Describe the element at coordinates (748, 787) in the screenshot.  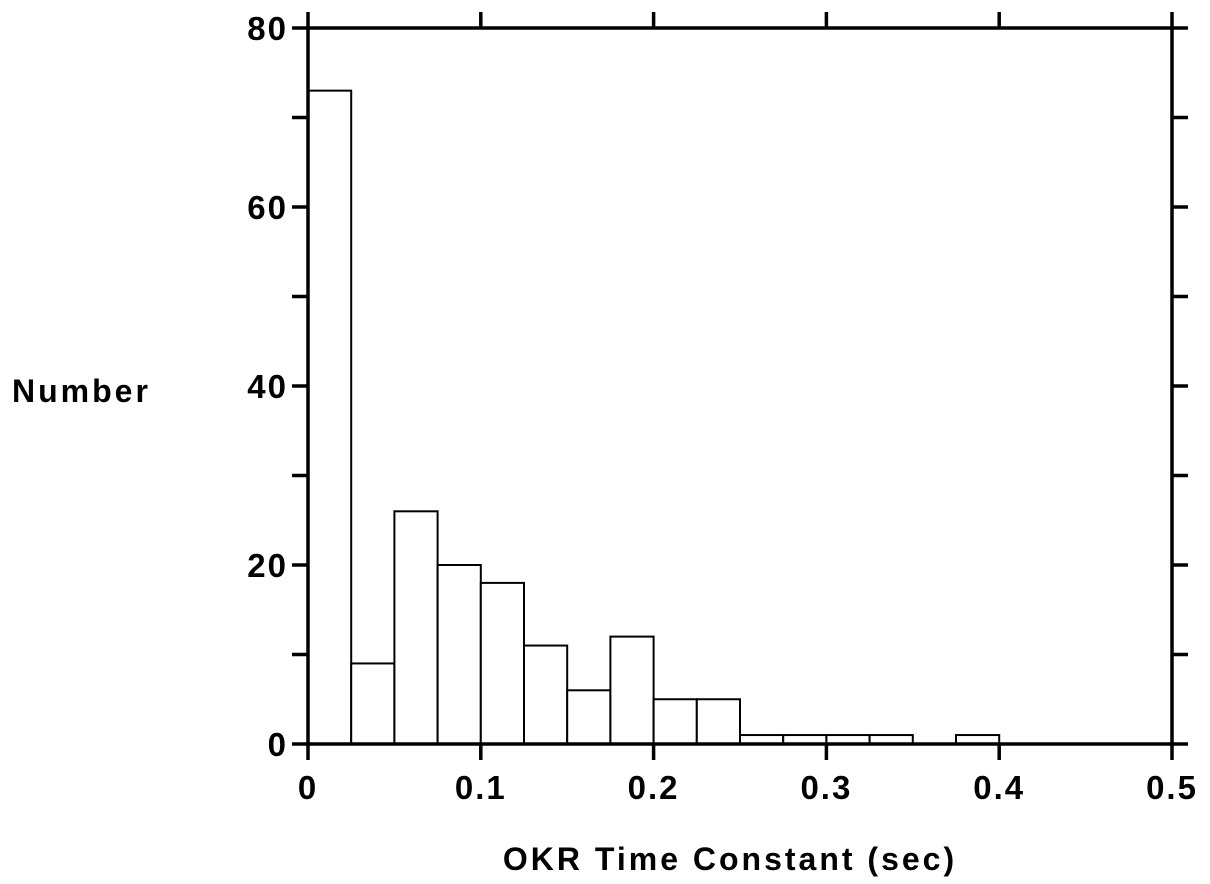
I see `x-tick-labels: 0 0.1 0.2 0.3 0.4 0.5` at that location.